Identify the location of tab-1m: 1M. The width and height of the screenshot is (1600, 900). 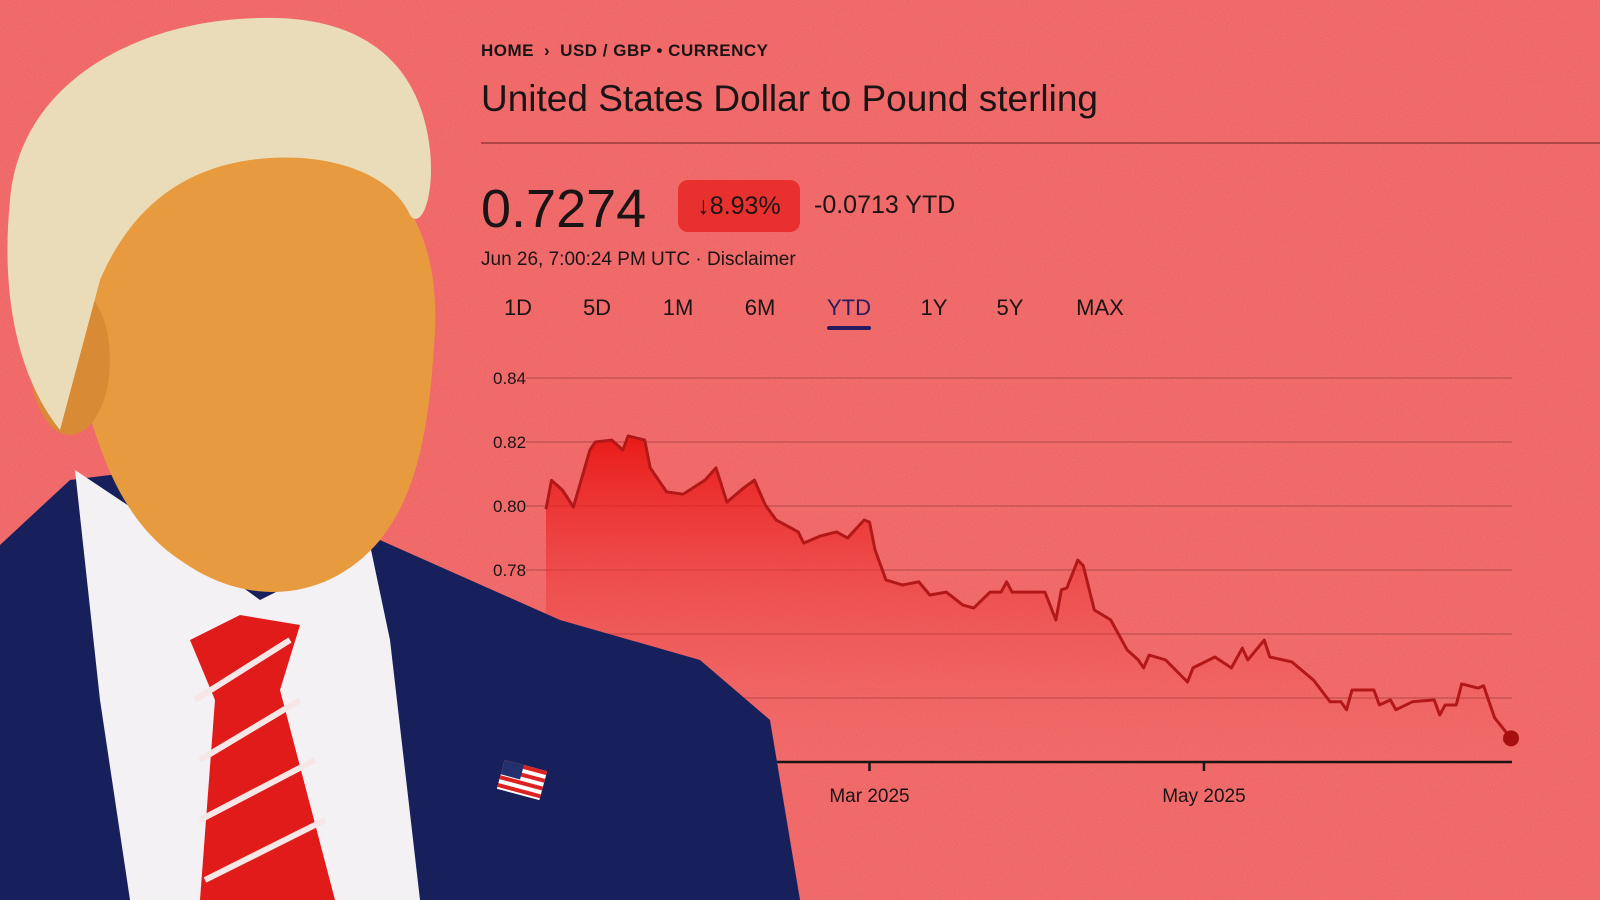
(678, 307).